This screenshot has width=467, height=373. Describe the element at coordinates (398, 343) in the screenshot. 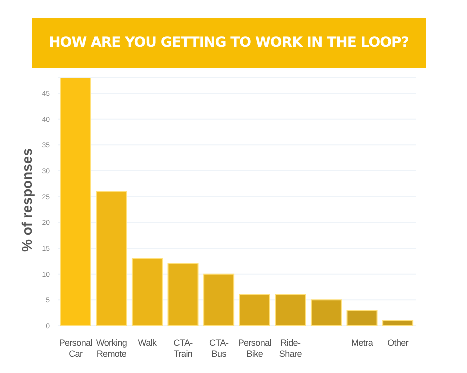

I see `x-tick-label: Other` at that location.